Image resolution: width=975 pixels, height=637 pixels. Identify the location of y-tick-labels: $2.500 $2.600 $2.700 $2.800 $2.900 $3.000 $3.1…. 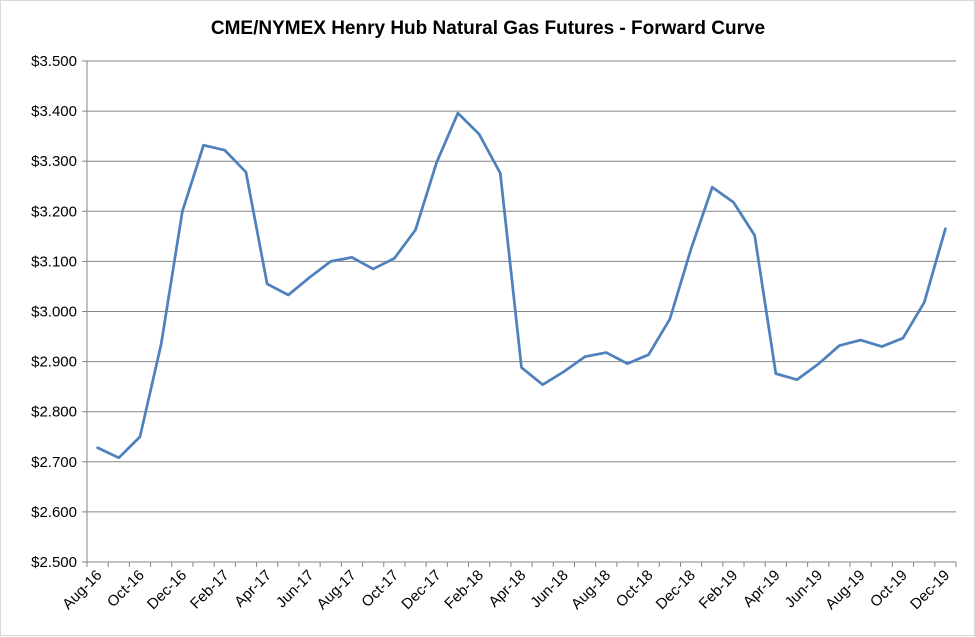
(54, 312).